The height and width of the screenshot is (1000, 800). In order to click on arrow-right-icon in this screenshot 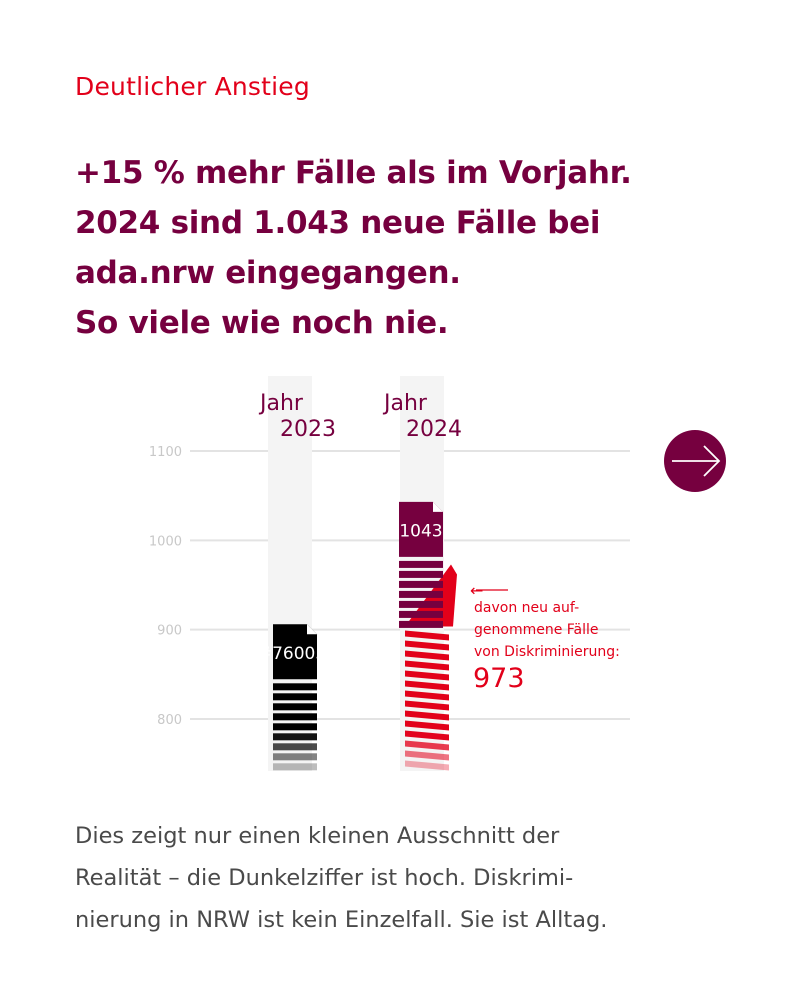, I will do `click(696, 461)`.